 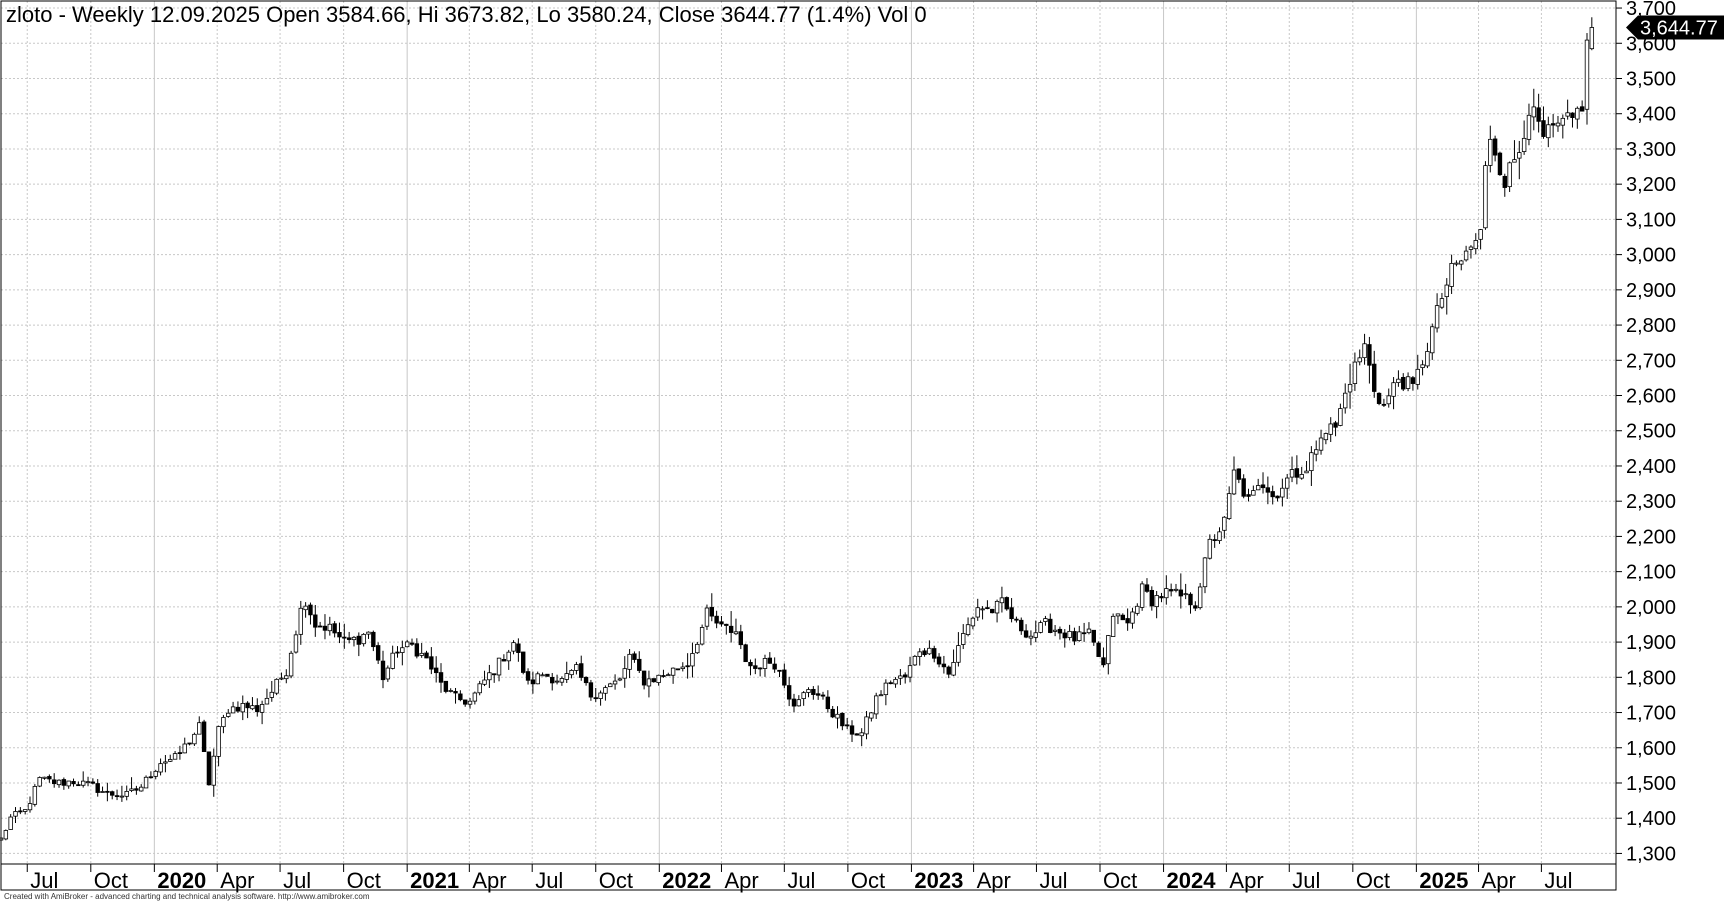 I want to click on y-tick-label: 2,600, so click(x=1651, y=397).